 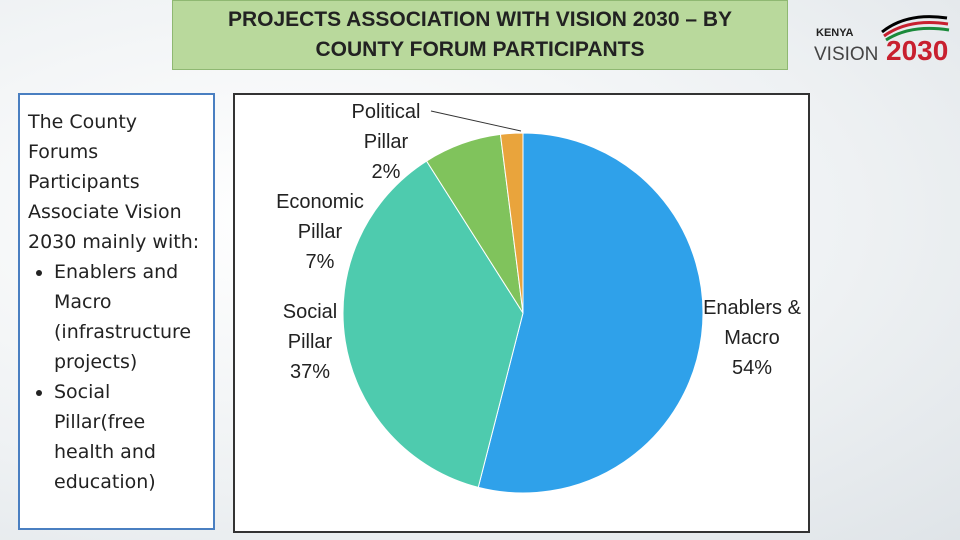 I want to click on logo-year: 2030, so click(x=917, y=50).